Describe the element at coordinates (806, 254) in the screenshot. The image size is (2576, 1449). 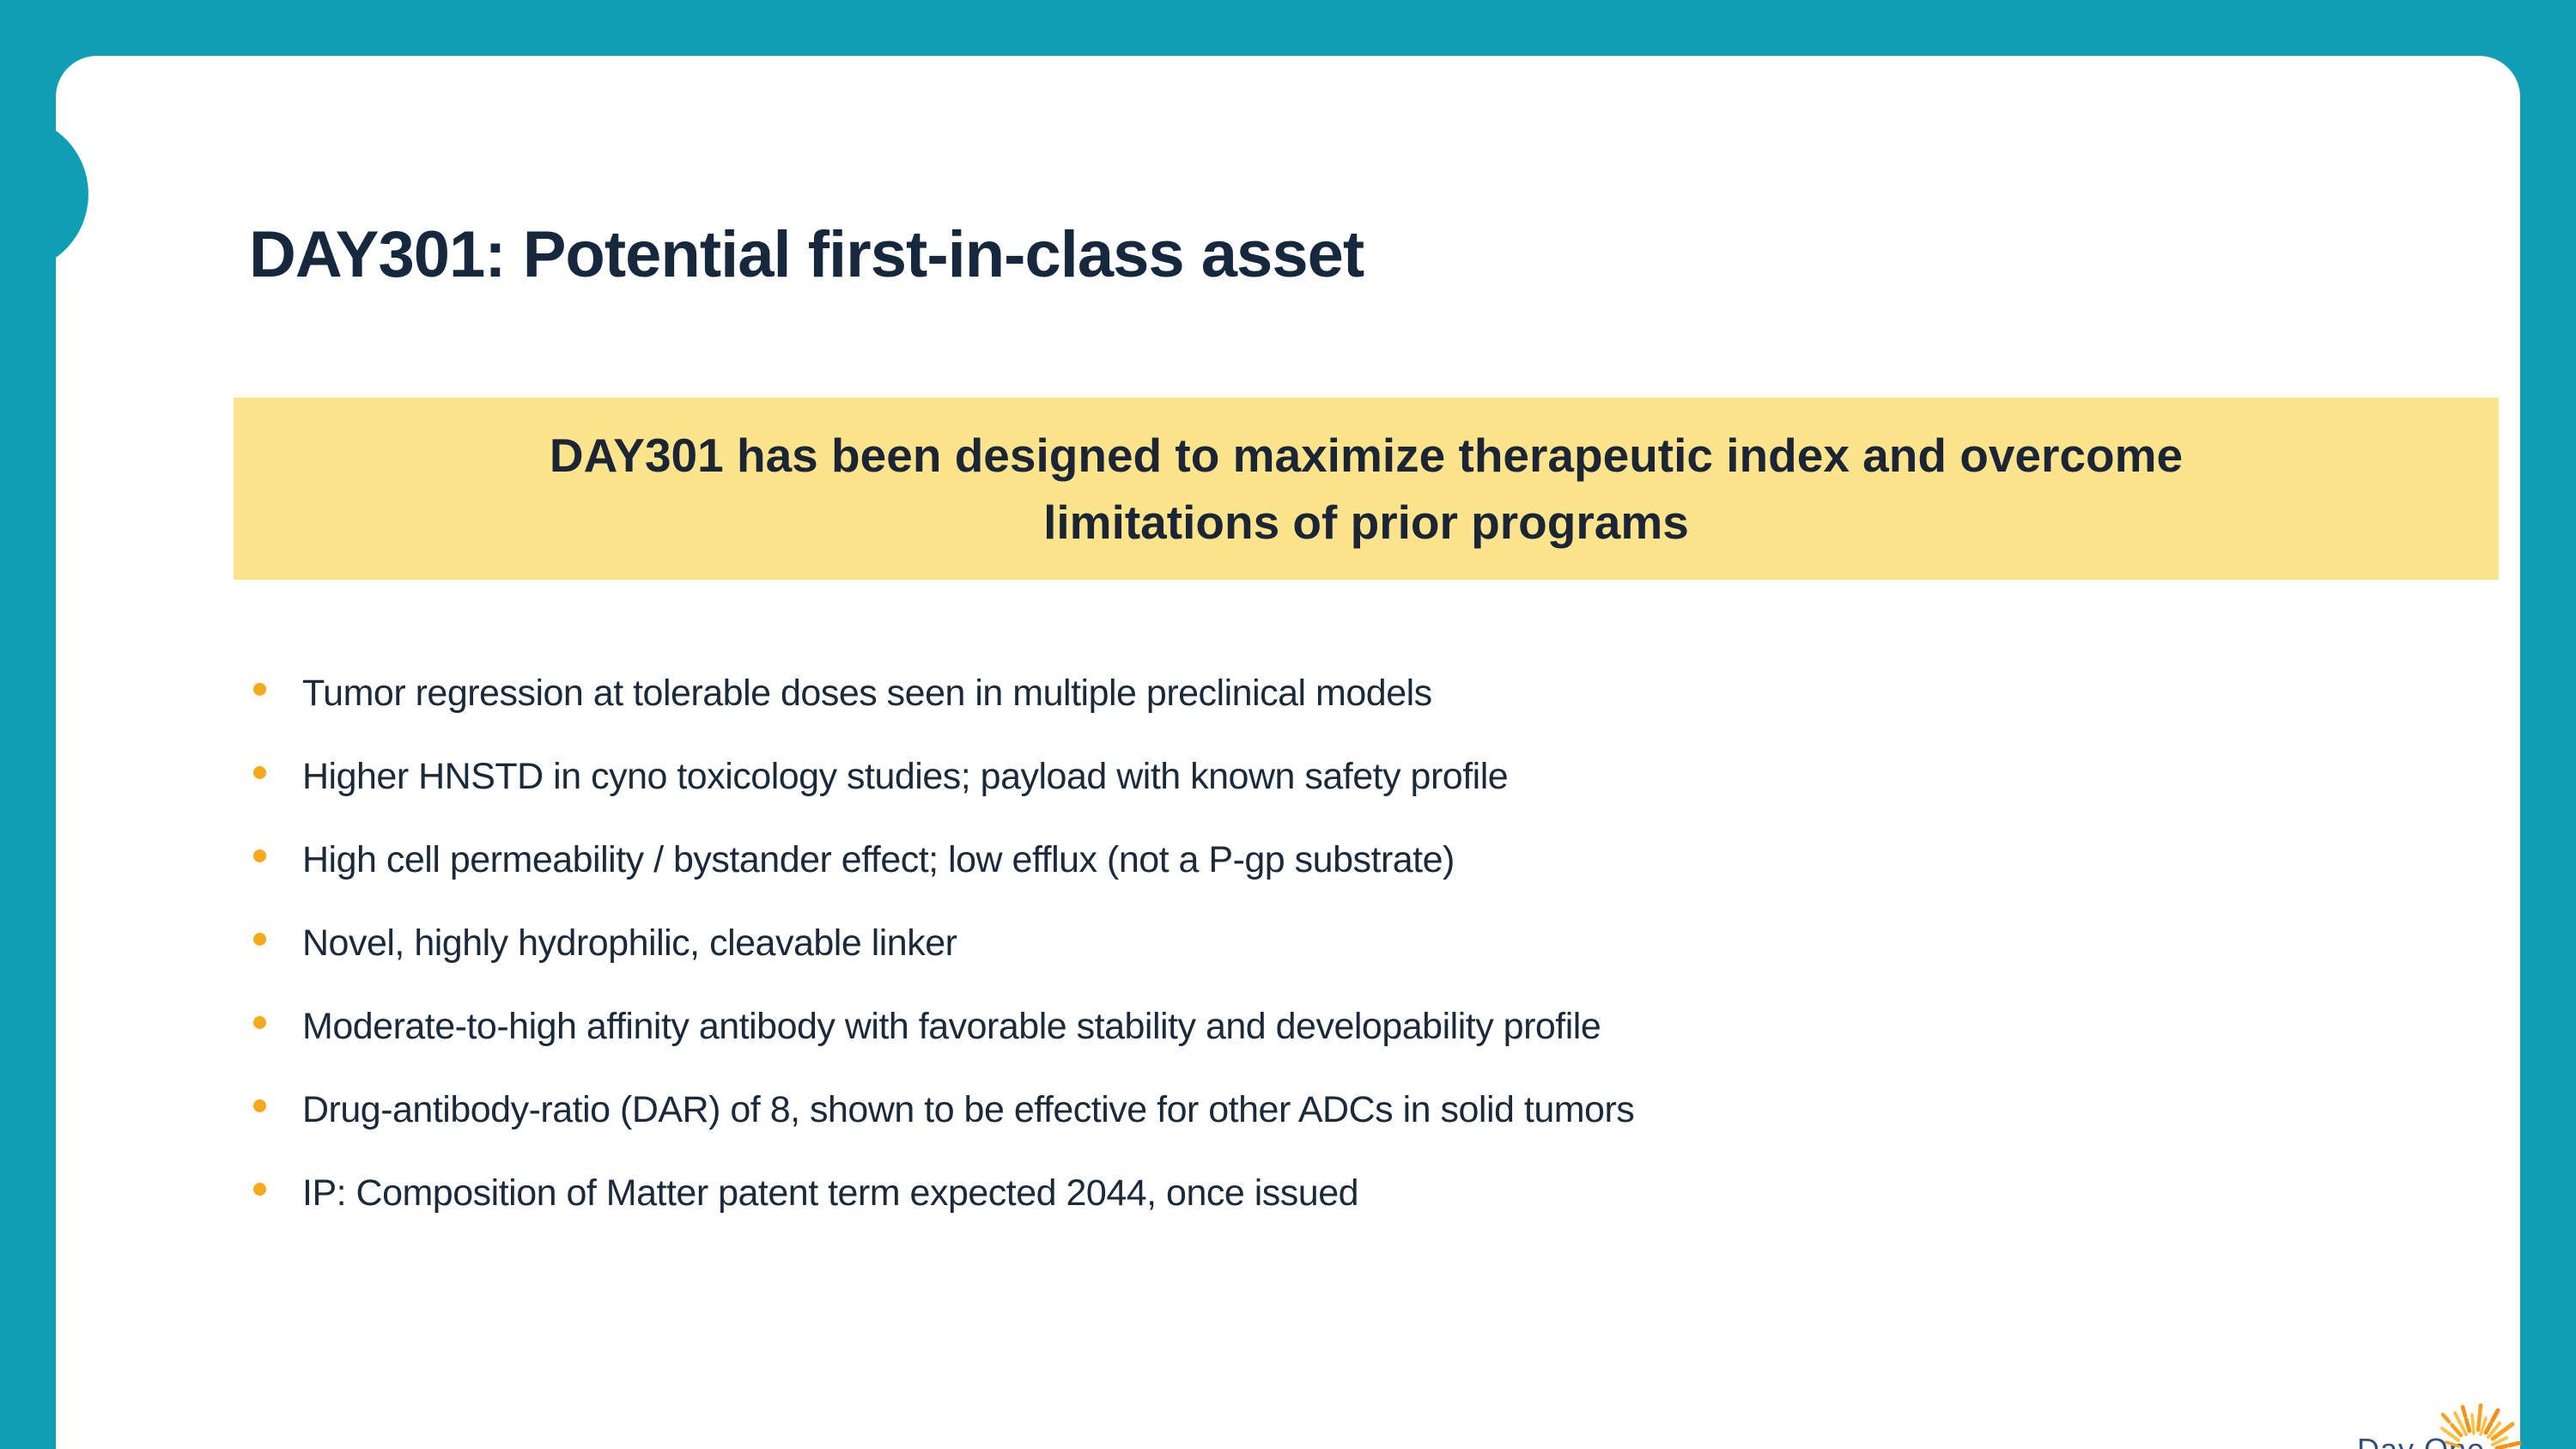
I see `slide-title: DAY301: Potential first-in-class asset` at that location.